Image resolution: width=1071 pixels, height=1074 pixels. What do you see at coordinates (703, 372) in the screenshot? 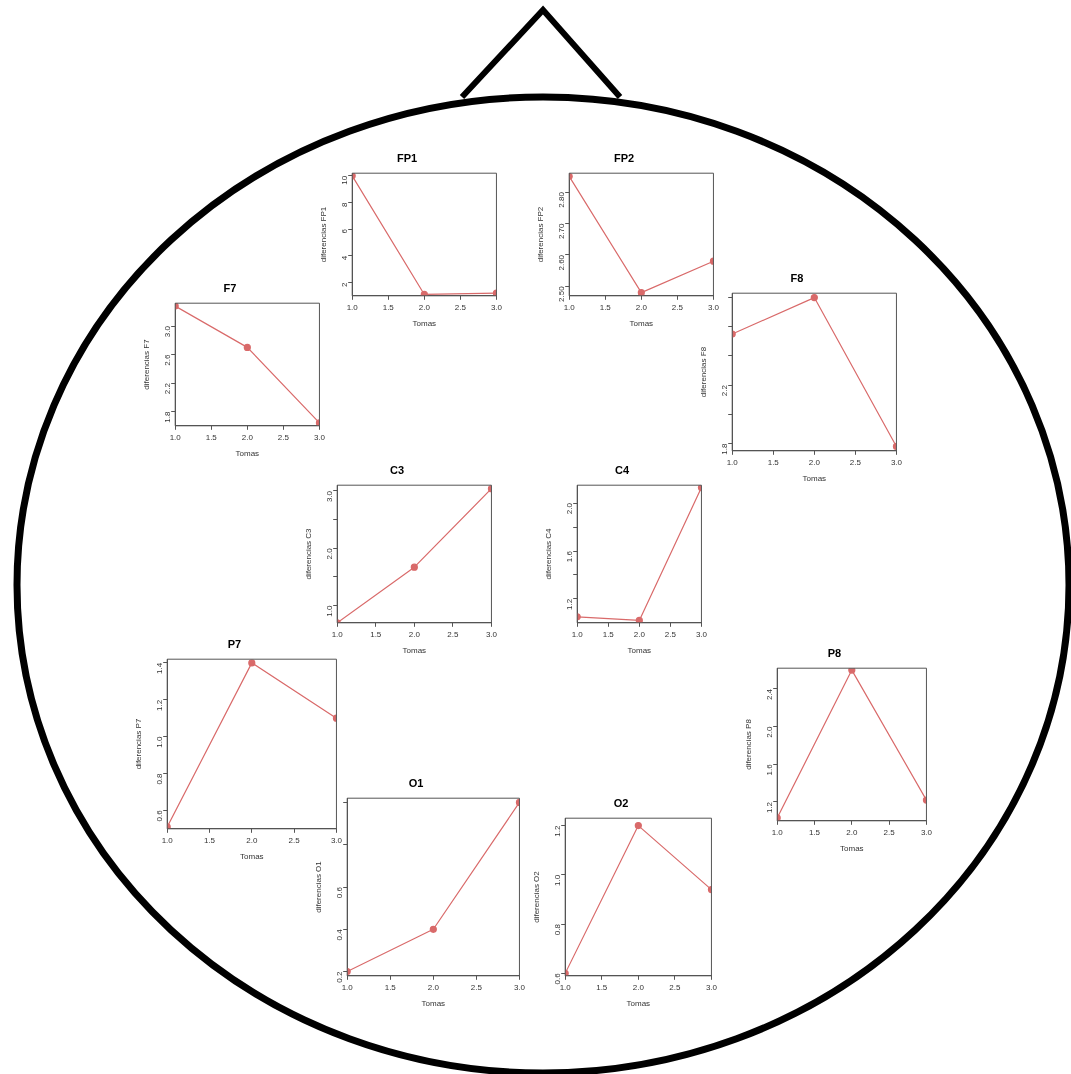
I see `y-axis-title: diferencias F8` at bounding box center [703, 372].